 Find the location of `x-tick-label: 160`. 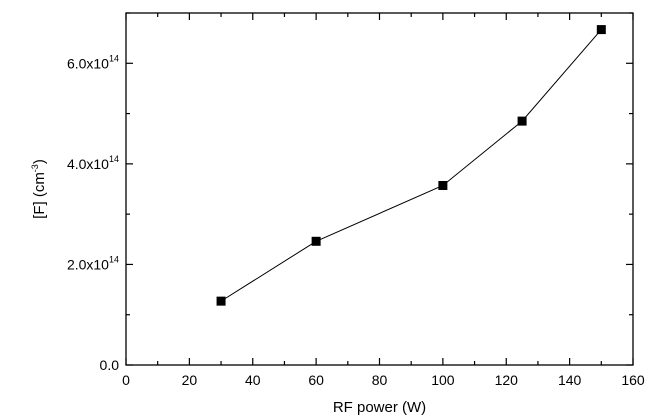

x-tick-label: 160 is located at coordinates (633, 380).